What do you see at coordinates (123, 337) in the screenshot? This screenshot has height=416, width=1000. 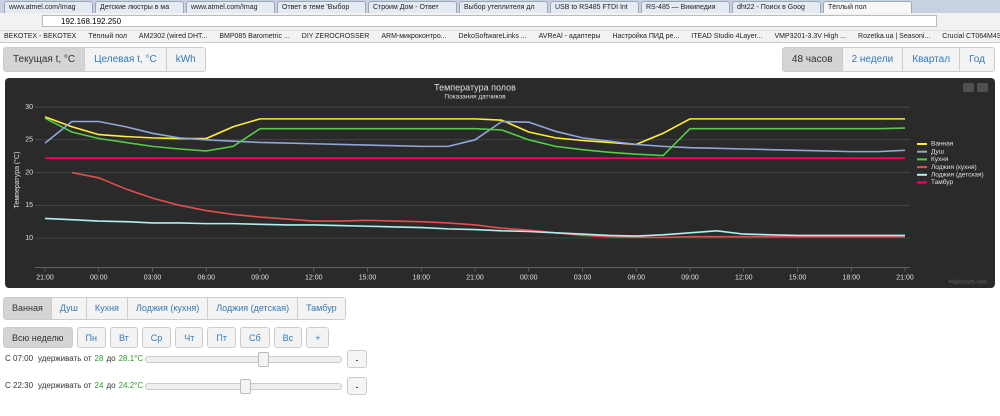 I see `day-button: Вт` at bounding box center [123, 337].